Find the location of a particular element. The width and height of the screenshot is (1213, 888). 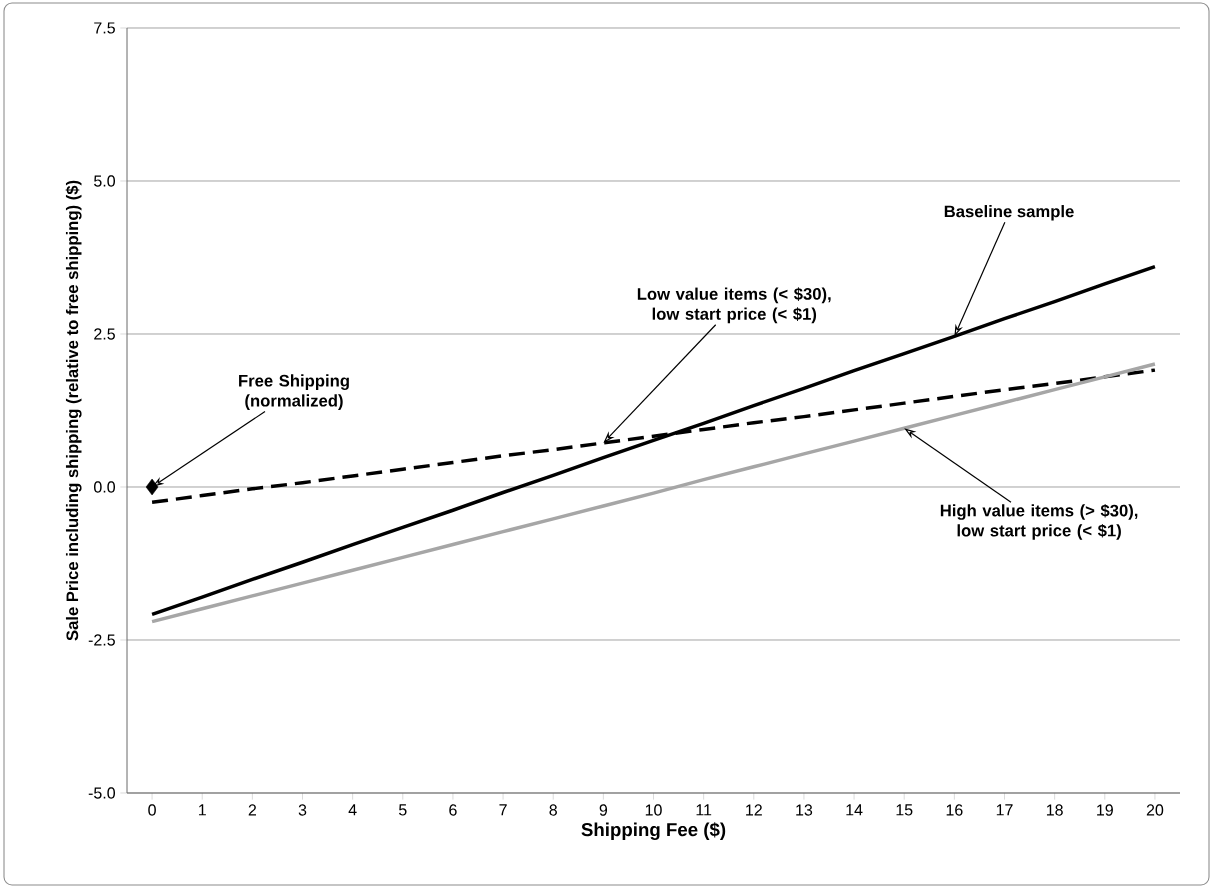

x-tick-label: 20 is located at coordinates (1155, 810).